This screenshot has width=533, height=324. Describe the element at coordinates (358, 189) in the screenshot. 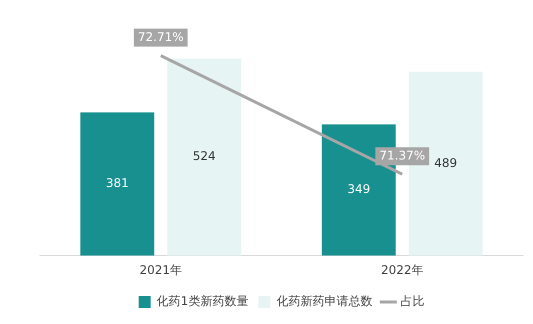

I see `data-label: 349` at that location.